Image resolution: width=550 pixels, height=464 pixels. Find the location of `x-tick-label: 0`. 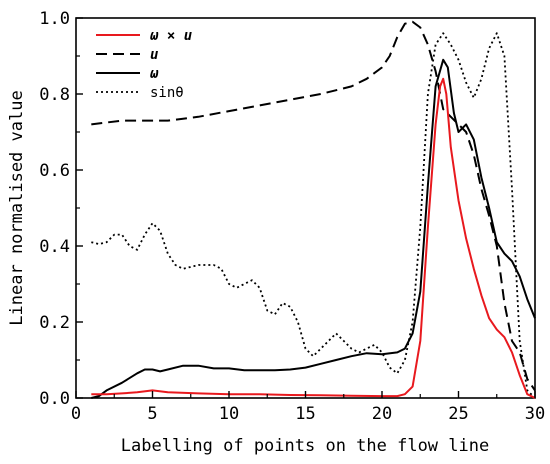

x-tick-label: 0 is located at coordinates (76, 414).